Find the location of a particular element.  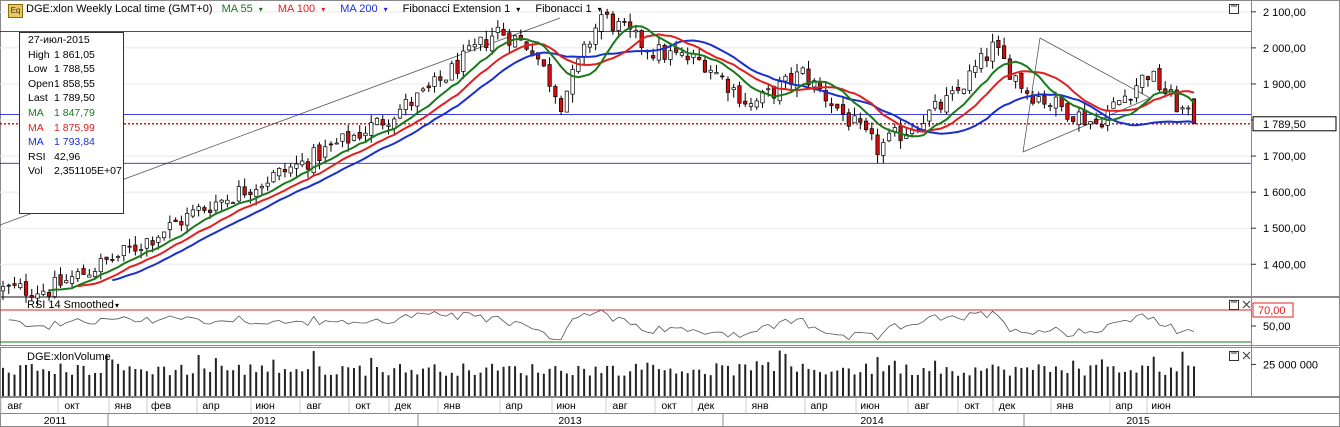

price-panel-maximize-button is located at coordinates (1234, 9).